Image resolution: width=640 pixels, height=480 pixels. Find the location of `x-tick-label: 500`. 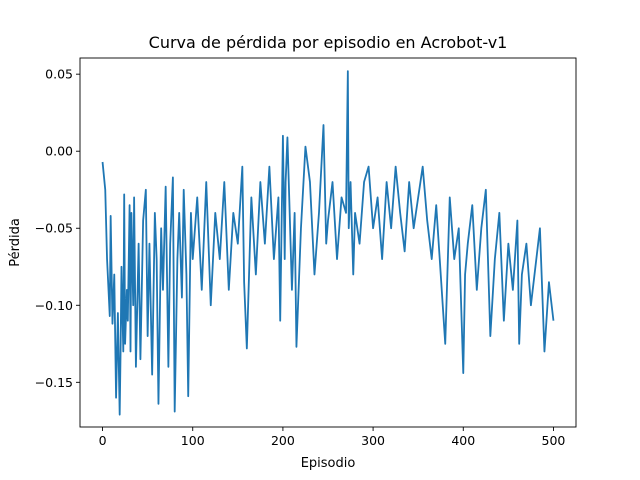

x-tick-label: 500 is located at coordinates (554, 440).